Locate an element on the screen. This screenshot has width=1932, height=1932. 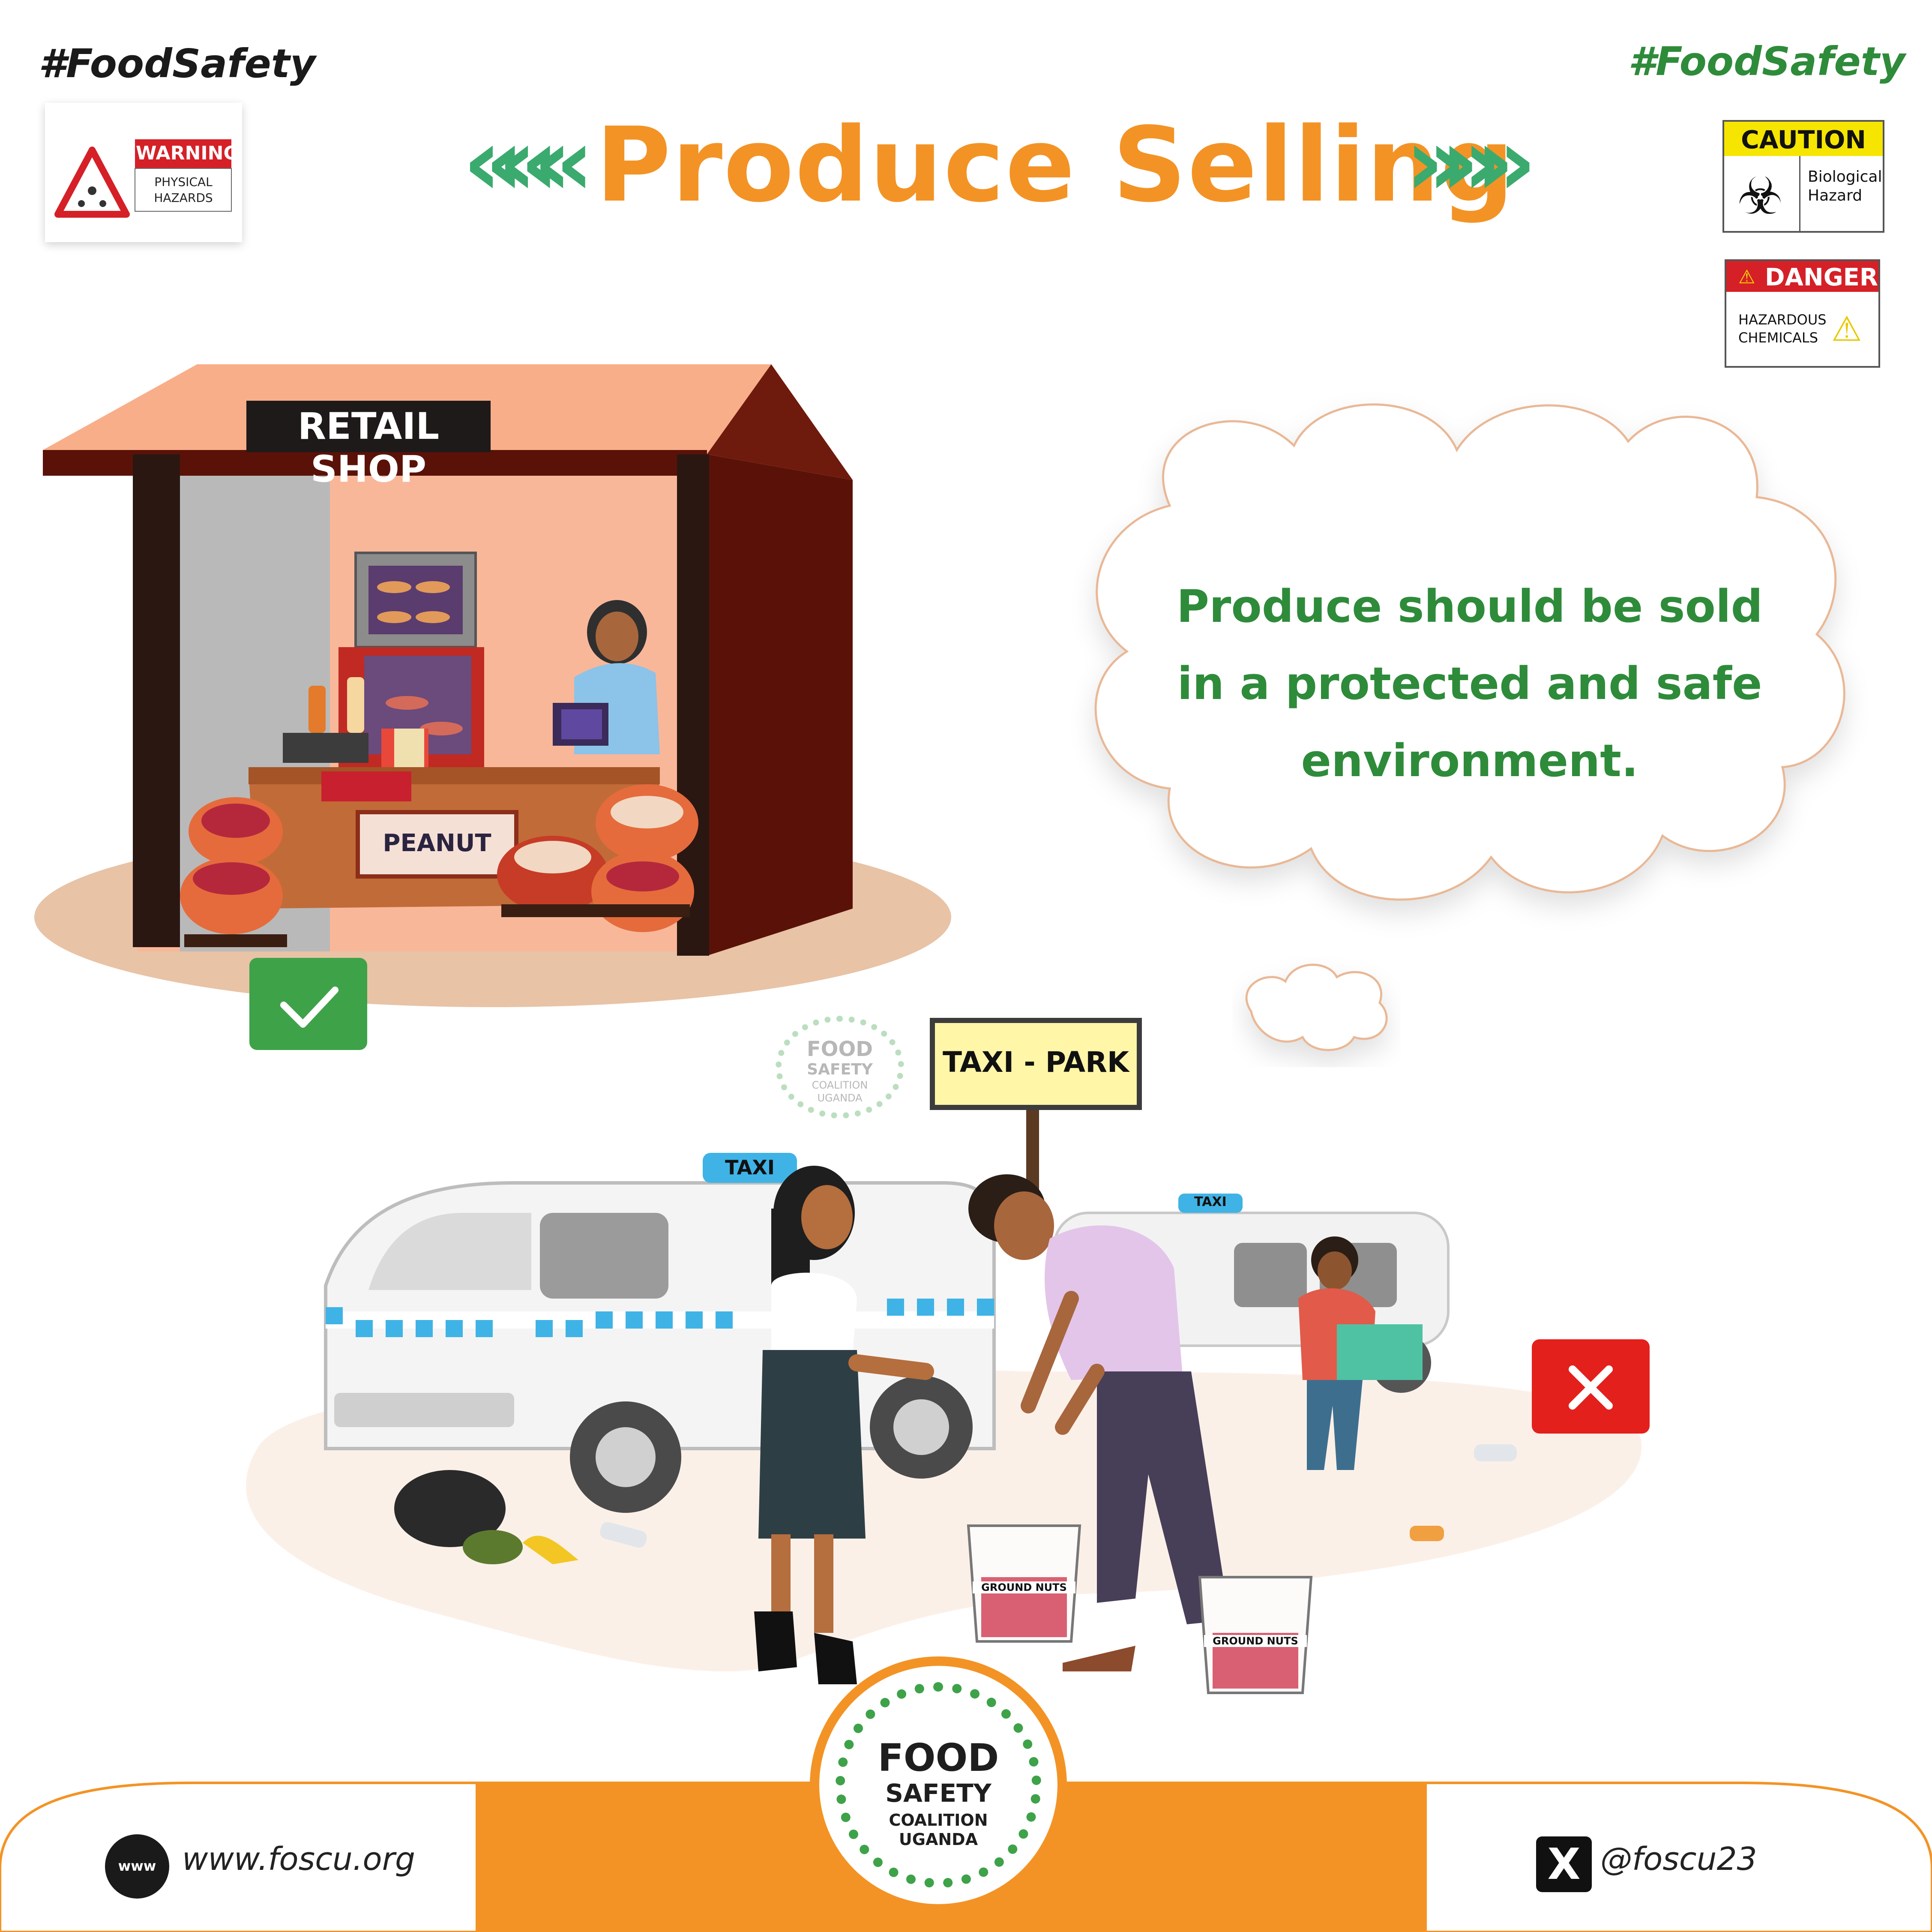
watermark-line1: FOOD is located at coordinates (839, 1049).